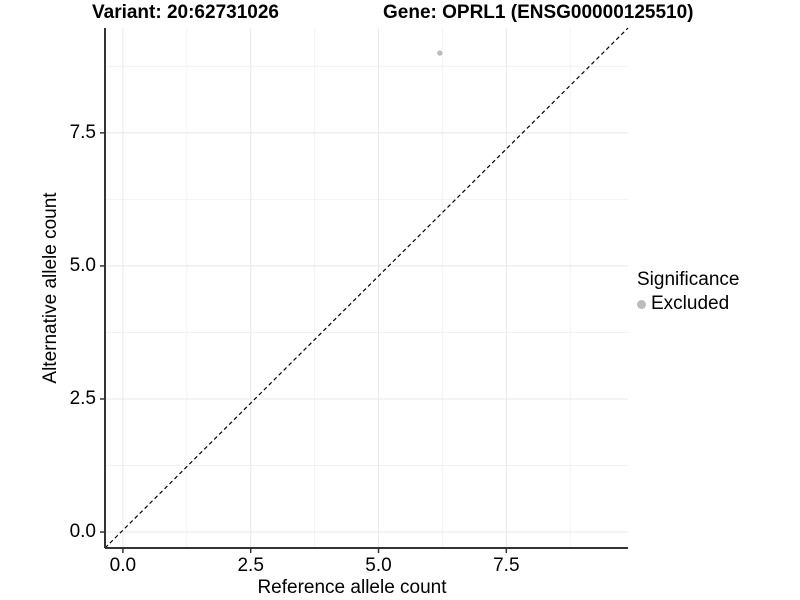 The image size is (800, 600). What do you see at coordinates (440, 53) in the screenshot?
I see `data-point` at bounding box center [440, 53].